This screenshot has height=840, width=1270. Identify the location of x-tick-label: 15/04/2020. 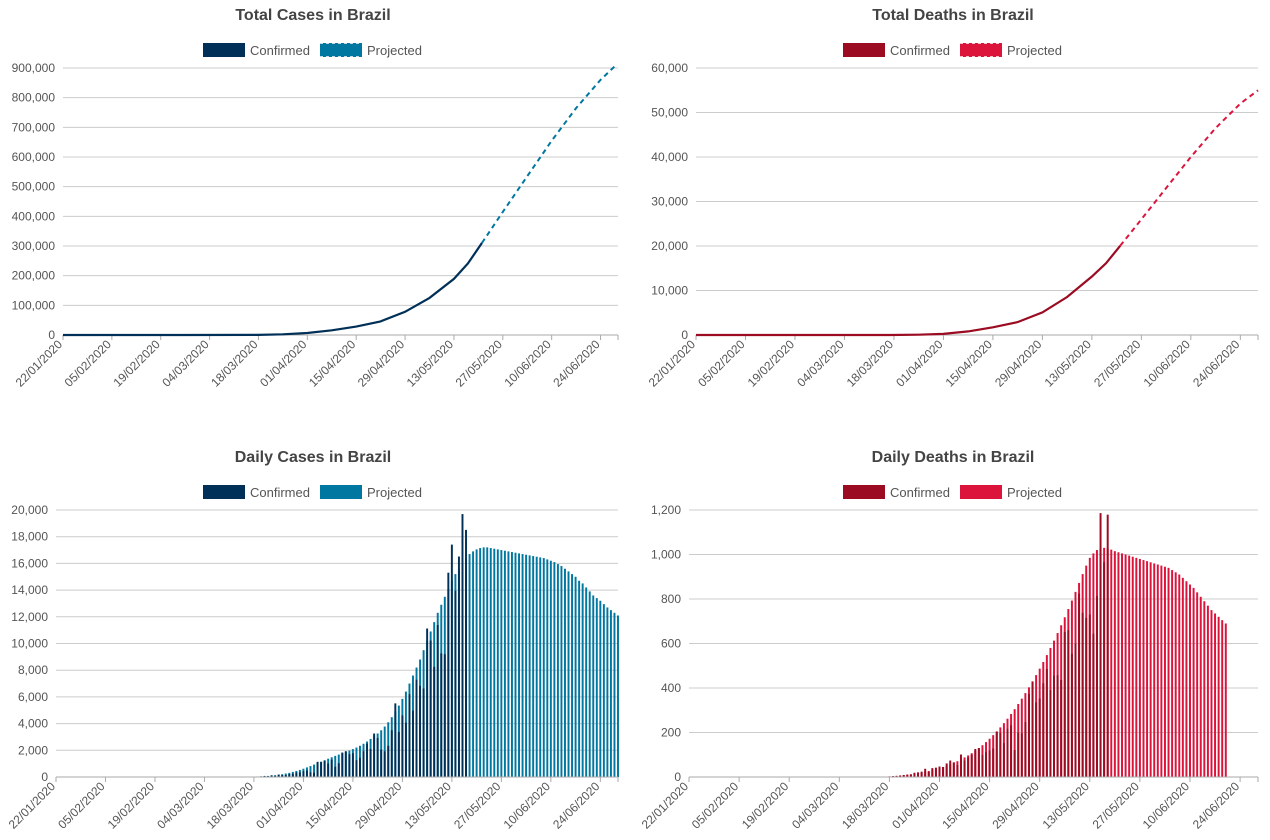
(332, 363).